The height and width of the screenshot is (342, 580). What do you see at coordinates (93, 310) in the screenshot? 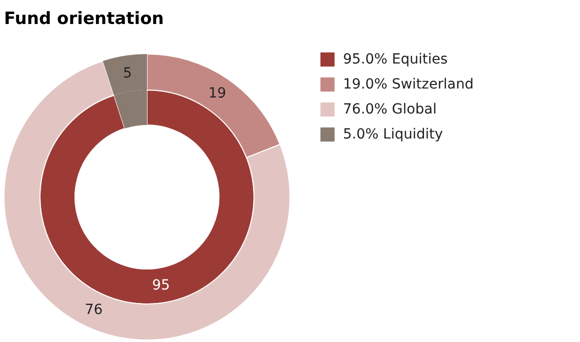
I see `data-label: 76` at bounding box center [93, 310].